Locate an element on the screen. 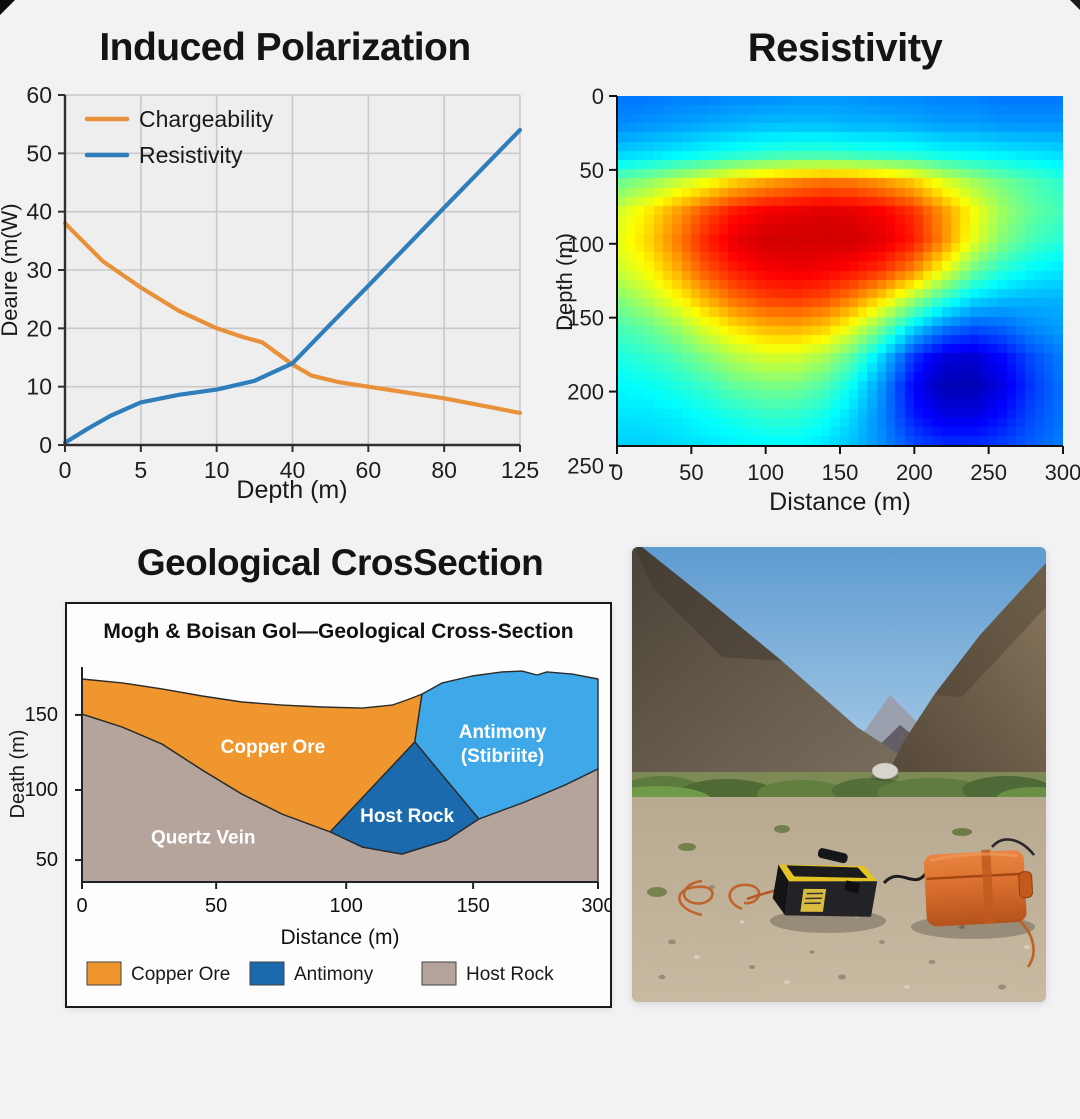 The image size is (1080, 1119). geo-y-axis-label: Death (m) is located at coordinates (18, 774).